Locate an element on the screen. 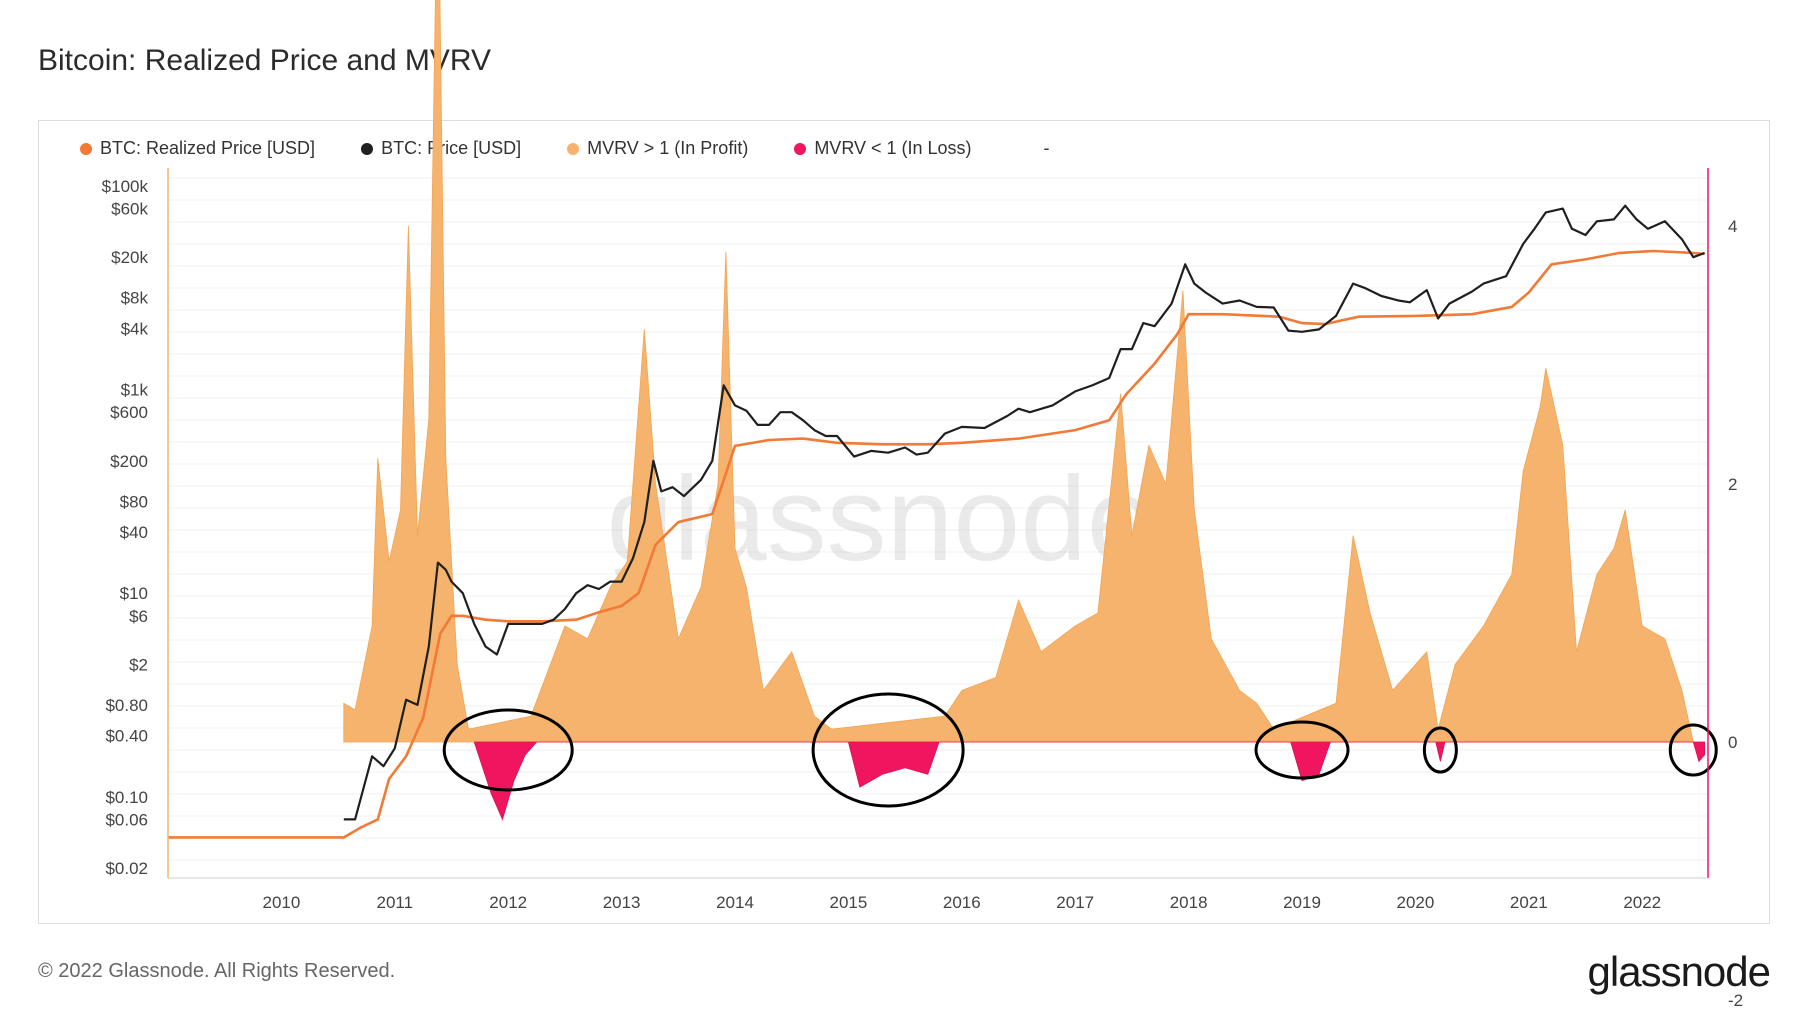  y-left-tick-label: $600 is located at coordinates (129, 412).